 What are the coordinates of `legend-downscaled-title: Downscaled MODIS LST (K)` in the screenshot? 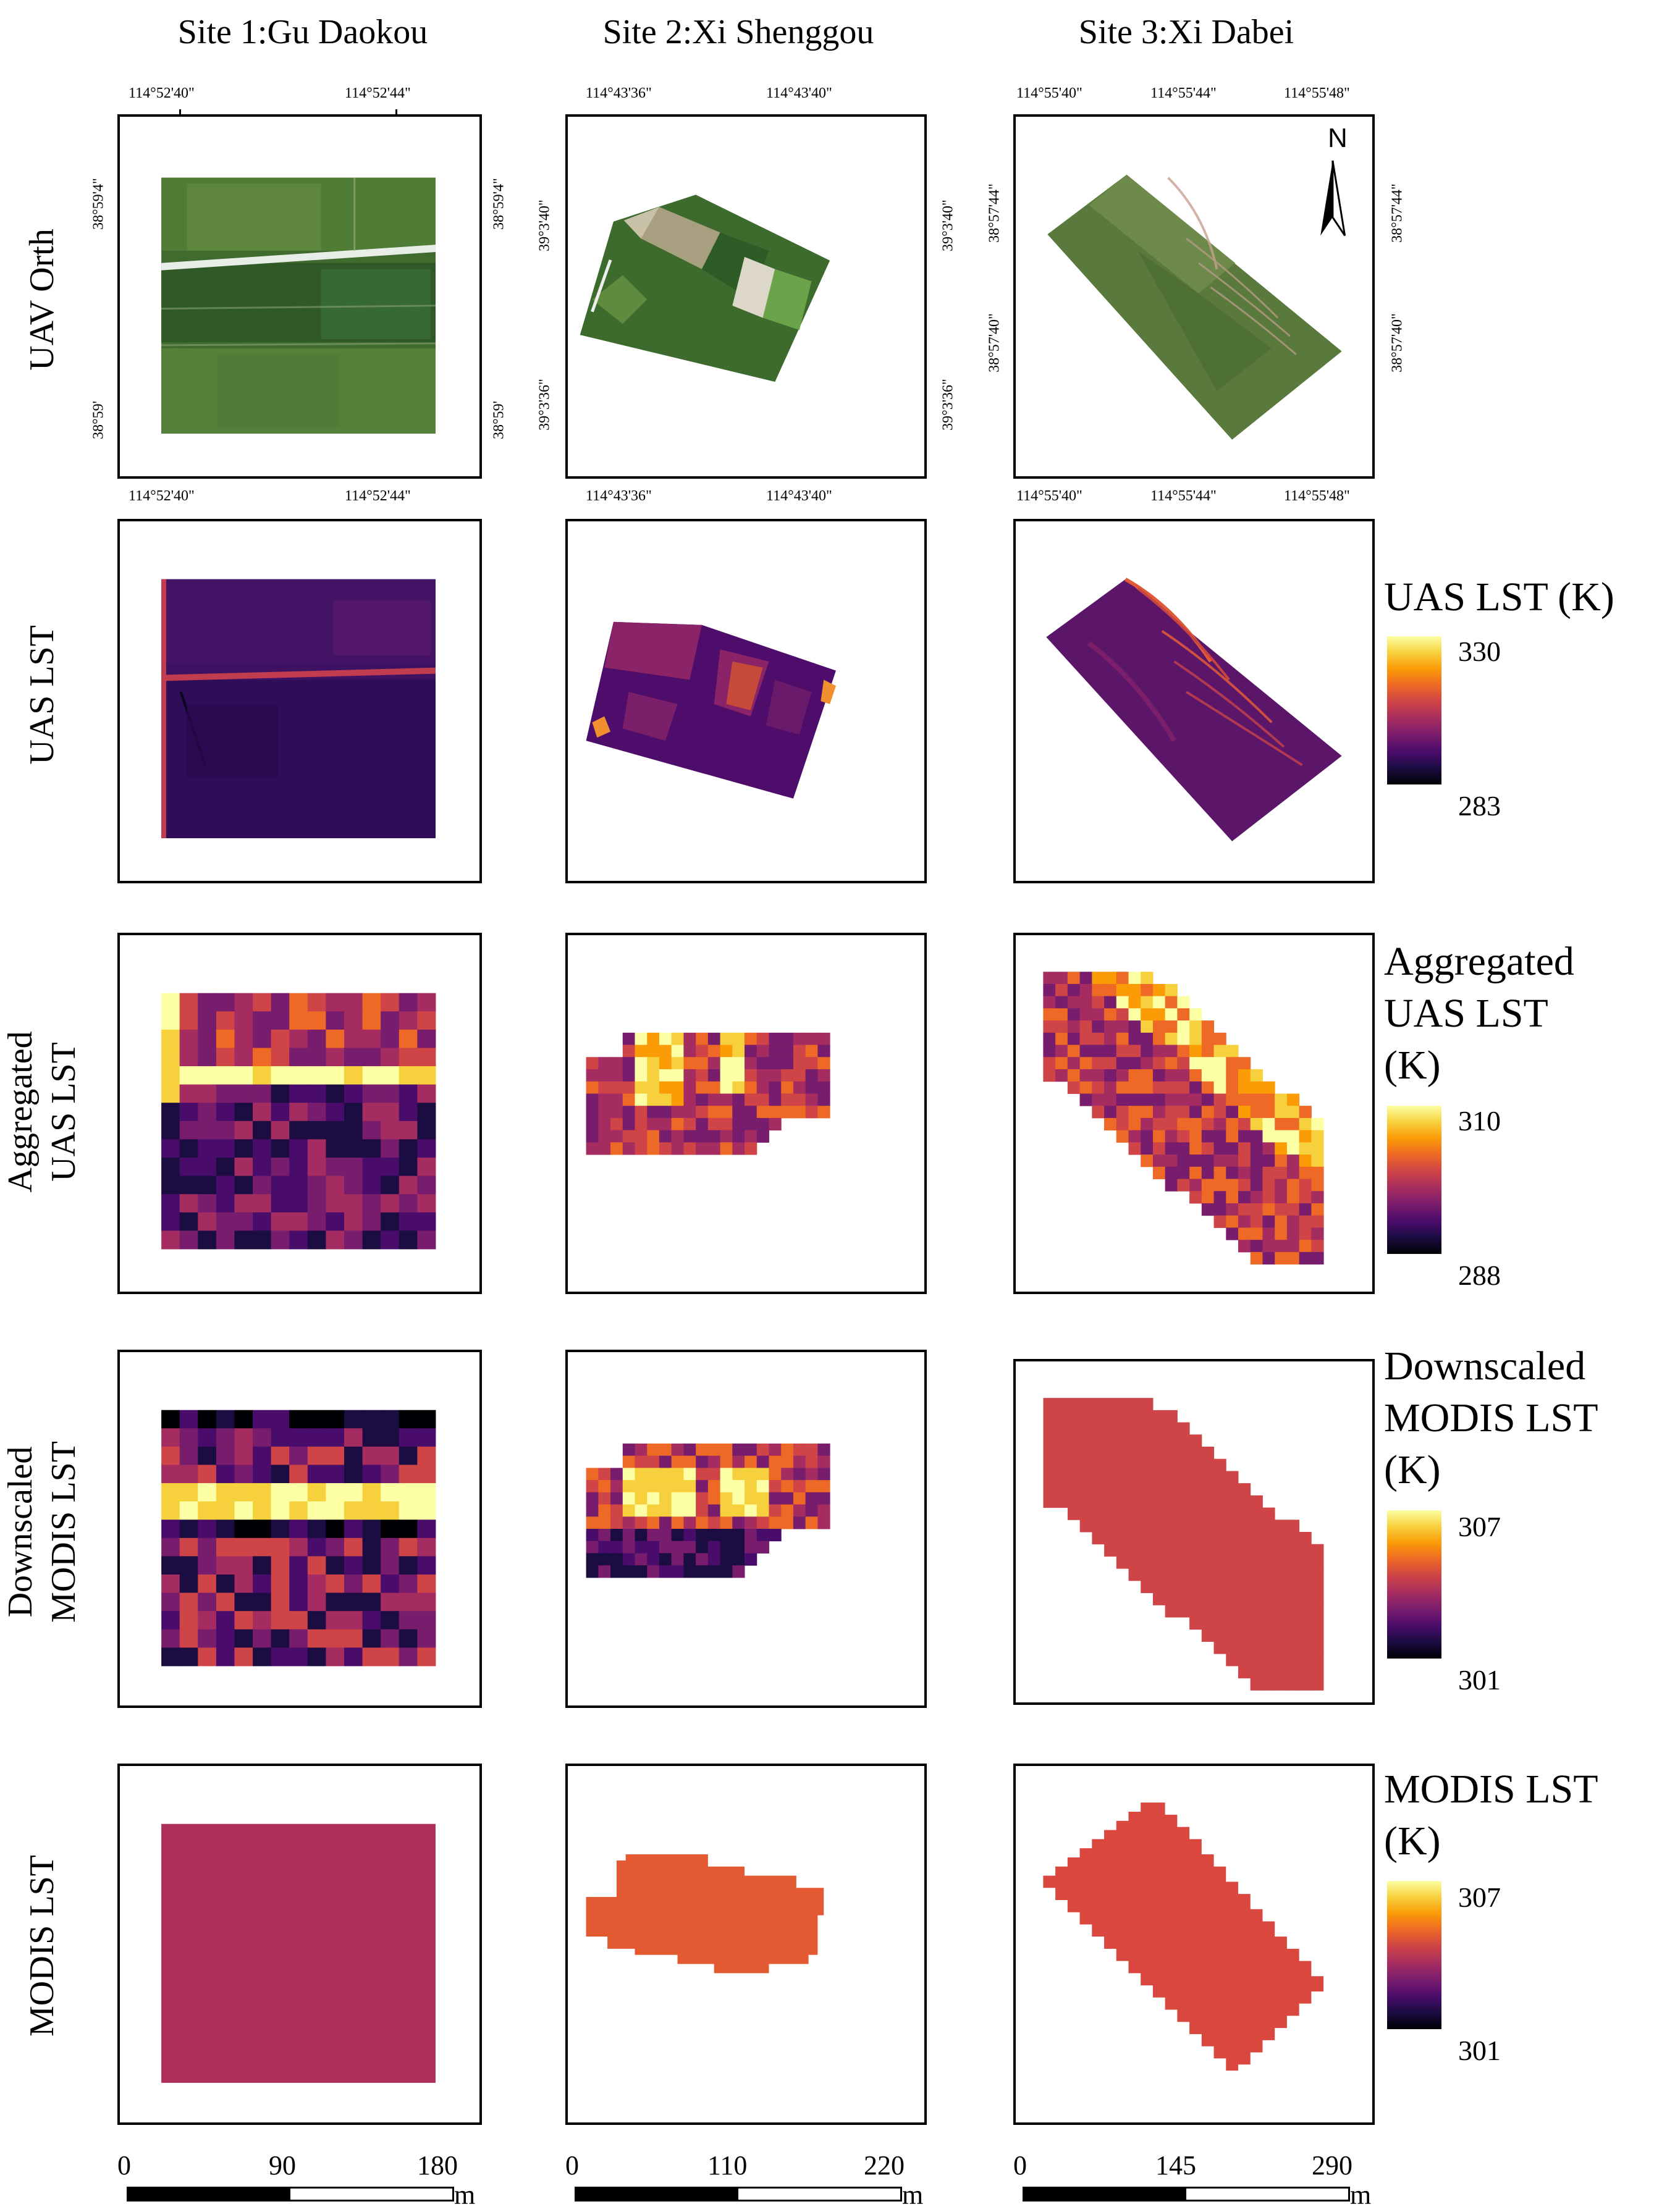 It's located at (1491, 1418).